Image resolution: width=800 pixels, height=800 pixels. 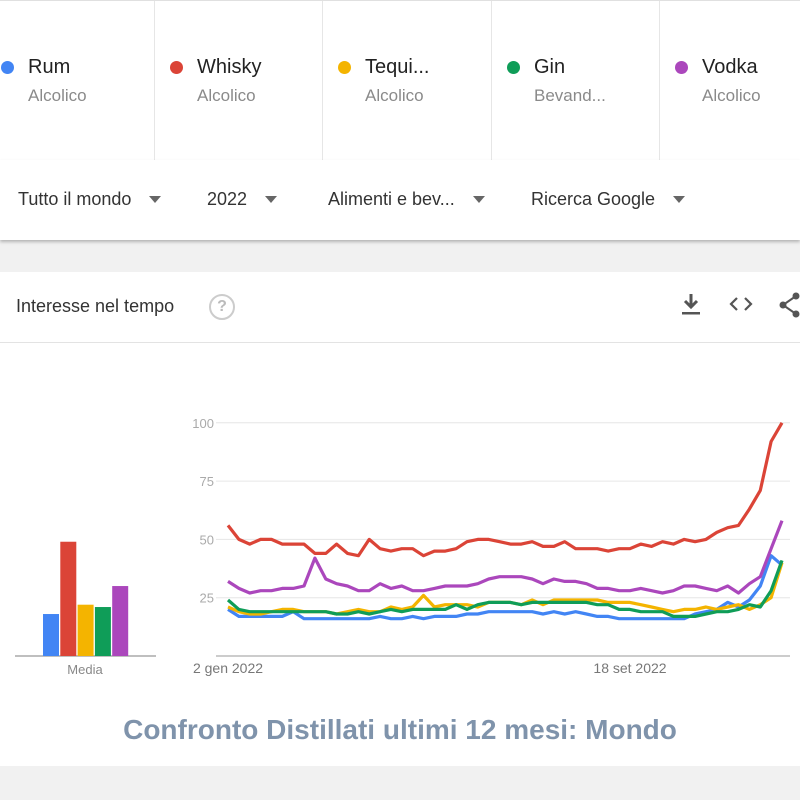 What do you see at coordinates (68, 598) in the screenshot?
I see `average-bar-whisky` at bounding box center [68, 598].